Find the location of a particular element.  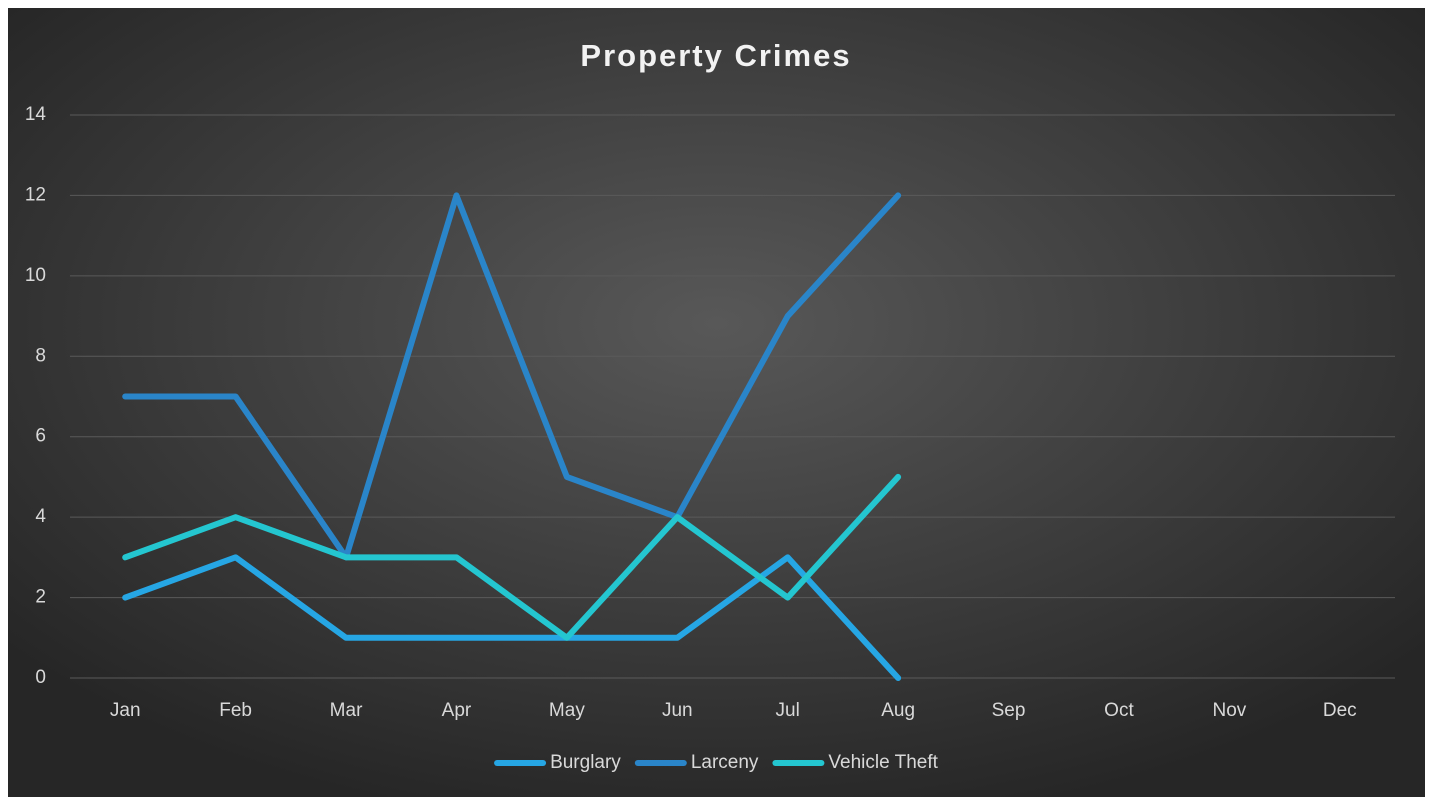

x-tick-label: Apr is located at coordinates (457, 710).